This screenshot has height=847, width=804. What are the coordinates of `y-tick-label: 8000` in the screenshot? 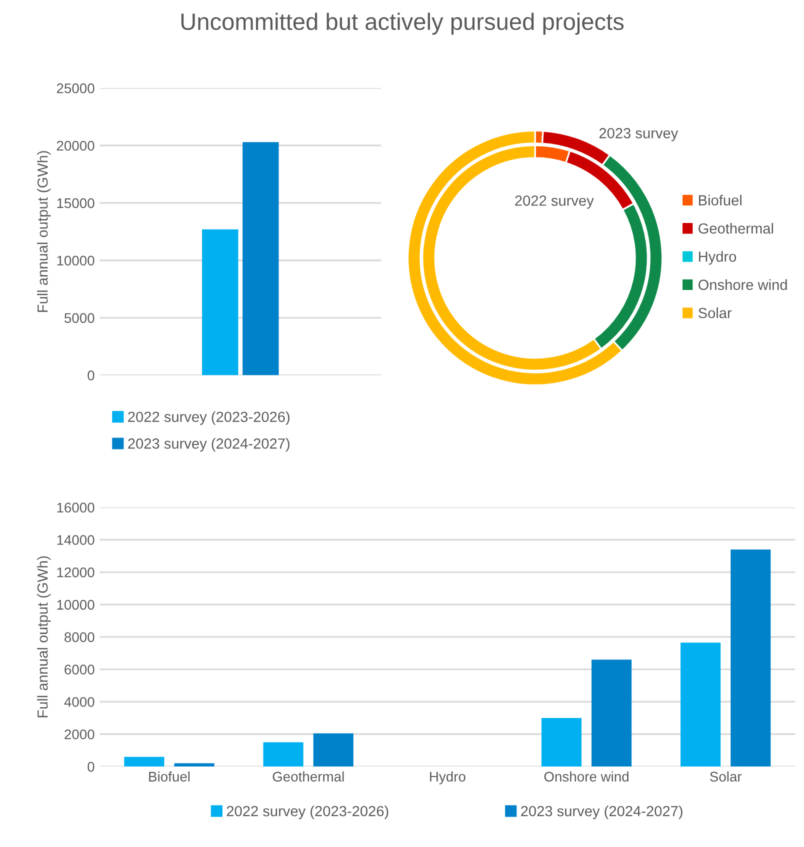 It's located at (79, 637).